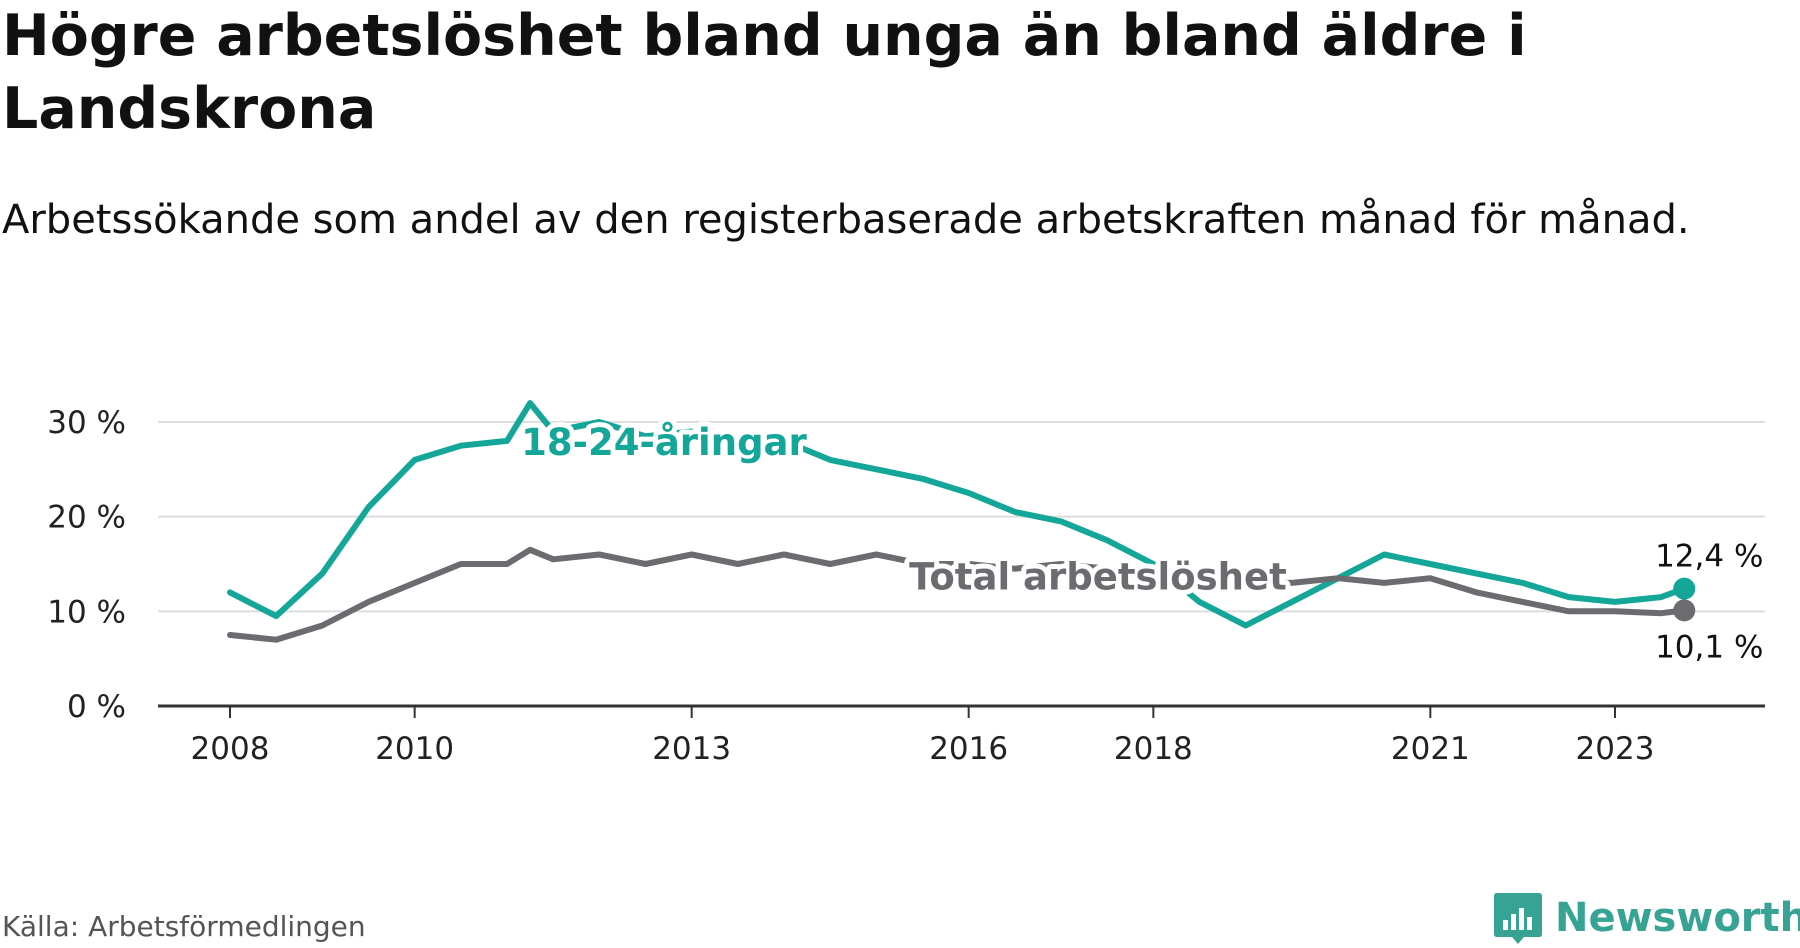 The image size is (1800, 948). I want to click on x-tick-label: 2013, so click(691, 749).